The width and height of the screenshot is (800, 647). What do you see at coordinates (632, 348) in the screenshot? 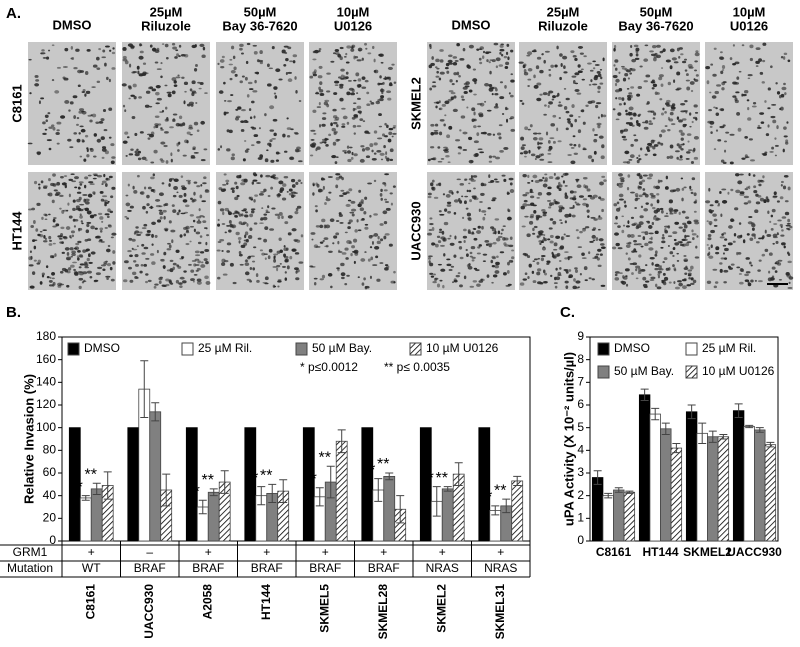
I see `legend-label: DMSO` at bounding box center [632, 348].